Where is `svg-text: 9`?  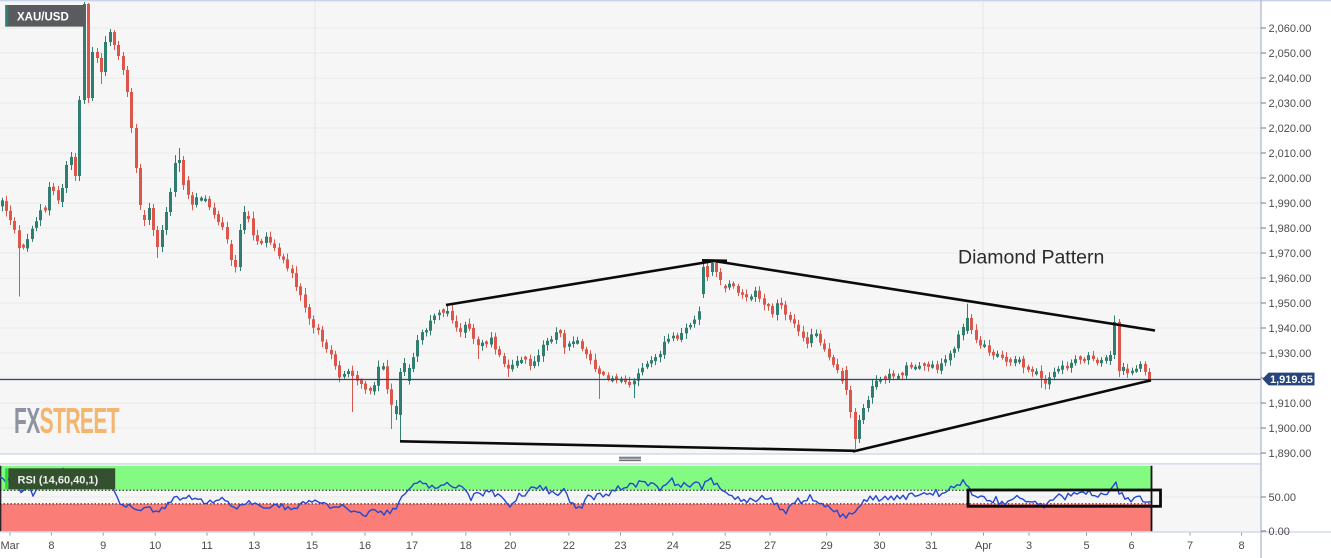
svg-text: 9 is located at coordinates (103, 546).